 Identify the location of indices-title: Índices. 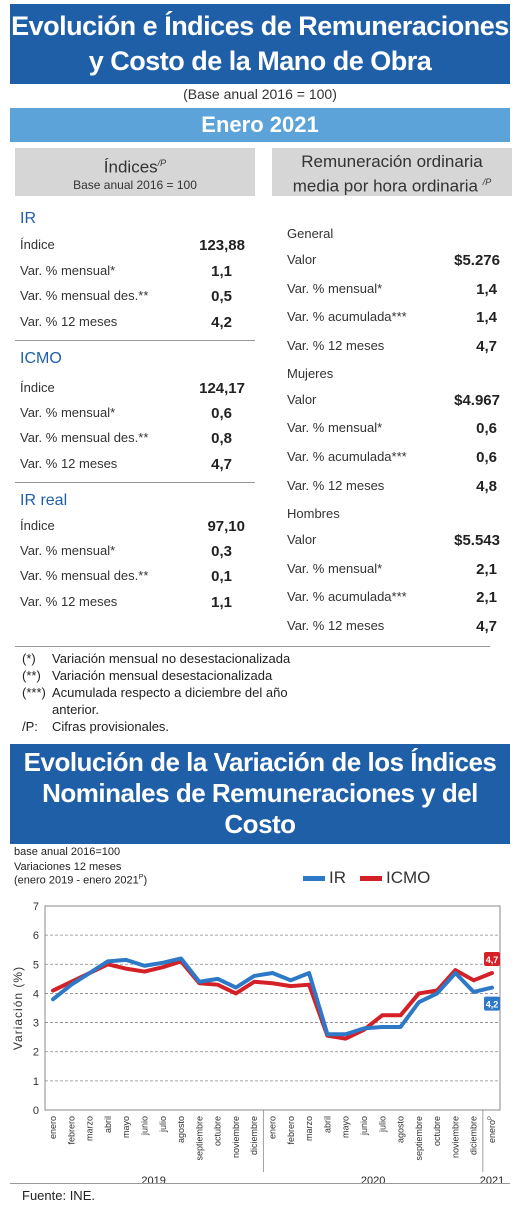
(130, 167).